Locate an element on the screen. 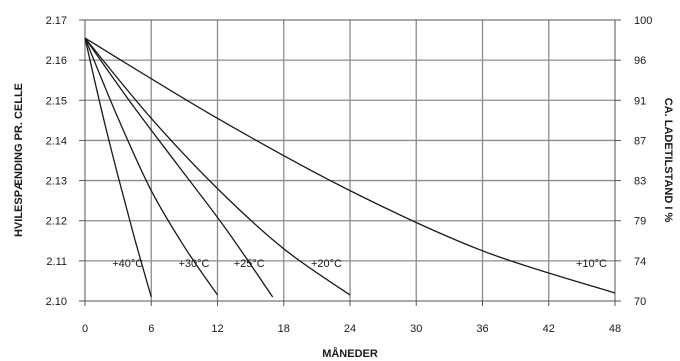  y2-tick-label: 87 is located at coordinates (640, 141).